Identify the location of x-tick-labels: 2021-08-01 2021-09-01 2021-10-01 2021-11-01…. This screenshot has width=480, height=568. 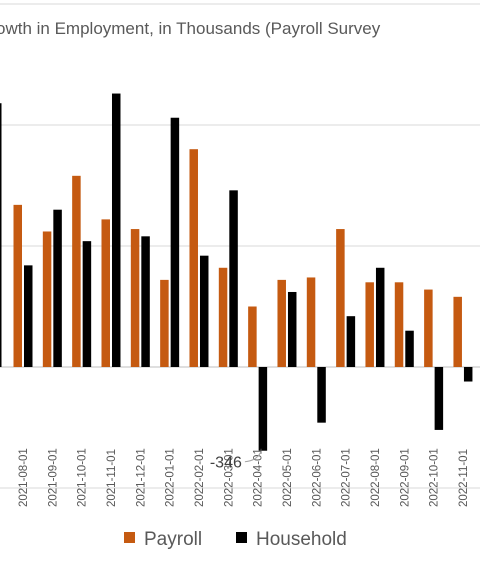
(244, 477).